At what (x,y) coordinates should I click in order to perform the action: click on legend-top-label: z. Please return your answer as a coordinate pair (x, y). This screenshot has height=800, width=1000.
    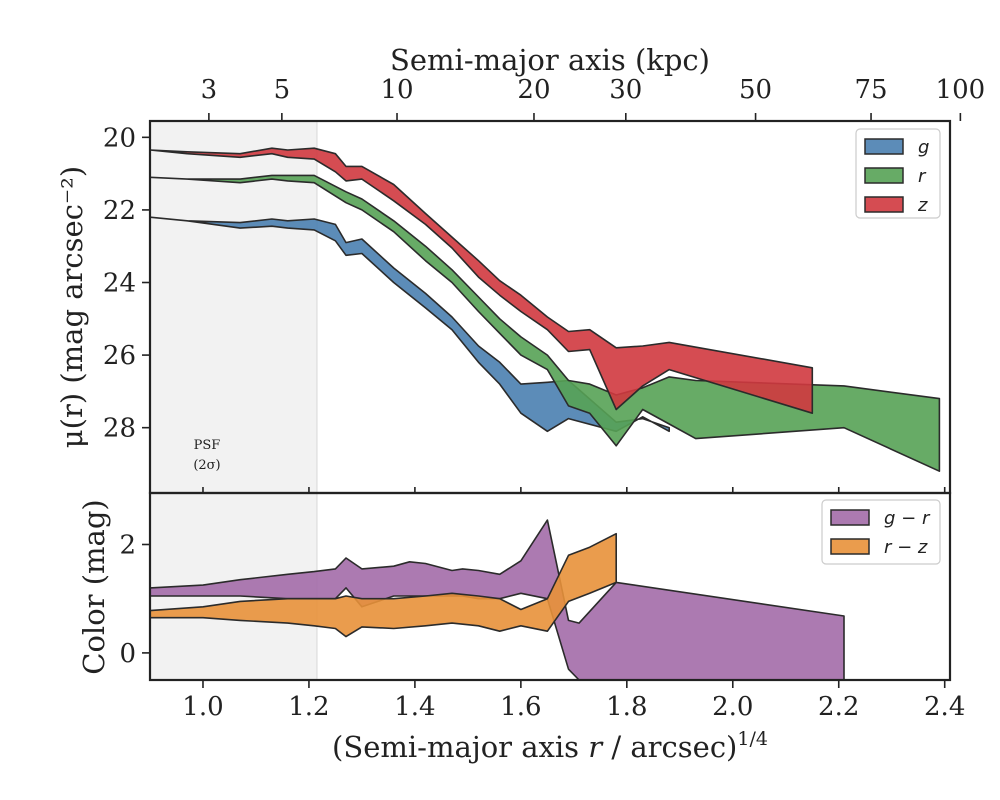
    Looking at the image, I should click on (922, 205).